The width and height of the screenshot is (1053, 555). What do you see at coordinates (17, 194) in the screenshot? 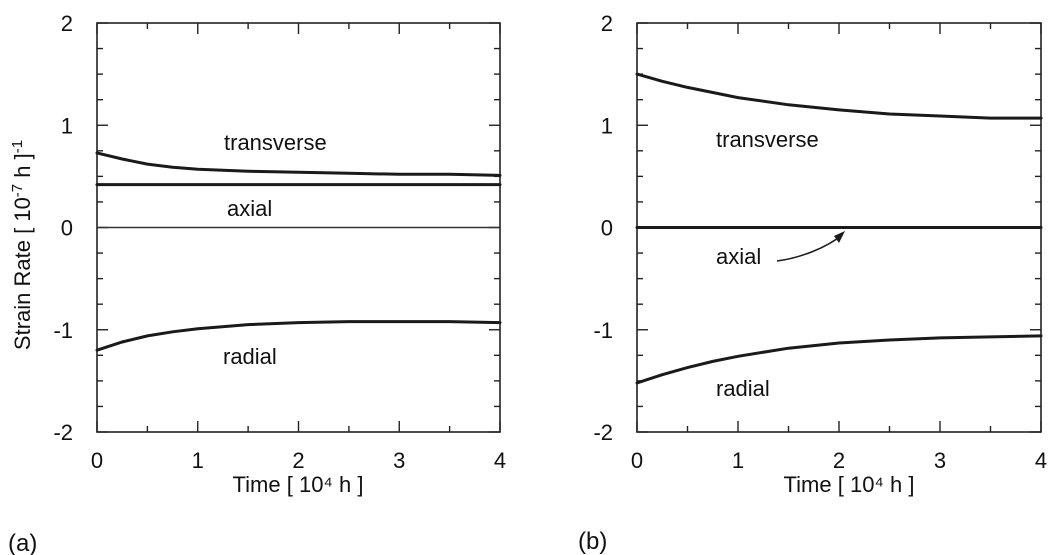
I see `y-axis-title-part: -` at bounding box center [17, 194].